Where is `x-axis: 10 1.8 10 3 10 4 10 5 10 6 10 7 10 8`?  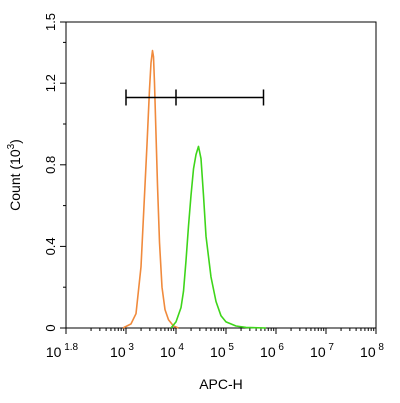 x-axis: 10 1.8 10 3 10 4 10 5 10 6 10 7 10 8 is located at coordinates (215, 344).